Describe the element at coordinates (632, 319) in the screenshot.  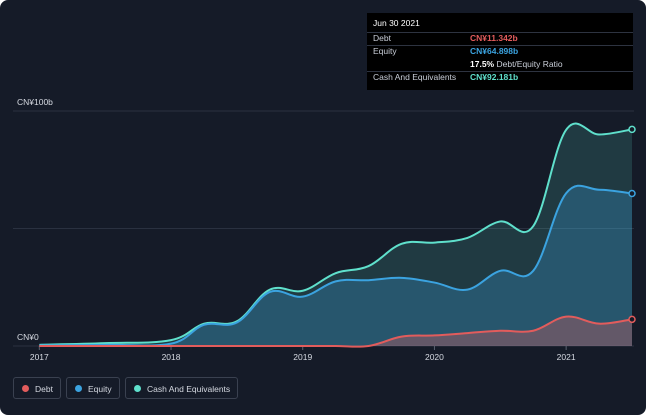
I see `series-endpoint-debt` at that location.